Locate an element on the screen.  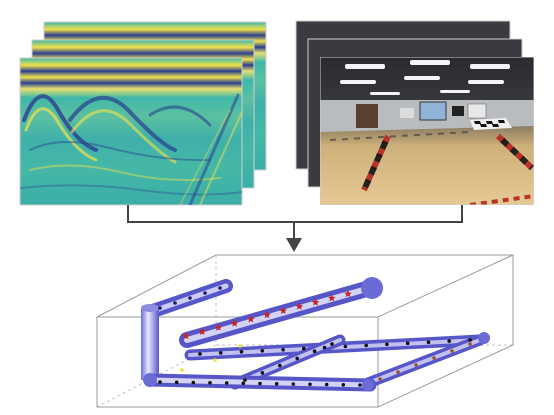
camera-layer-front is located at coordinates (427, 131).